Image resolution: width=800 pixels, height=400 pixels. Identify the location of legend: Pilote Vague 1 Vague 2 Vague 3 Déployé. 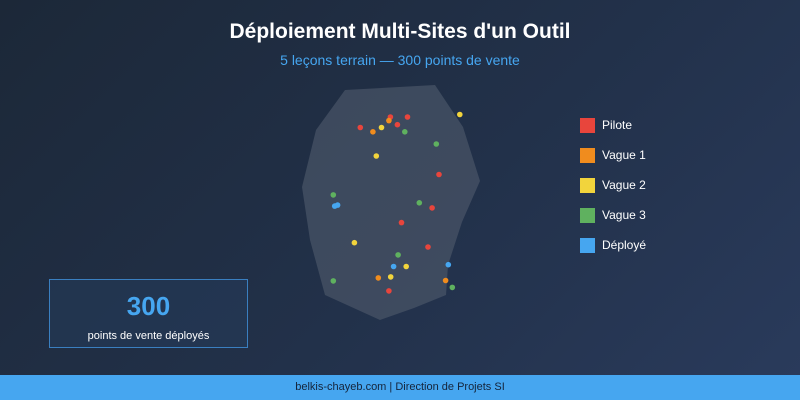
(613, 185).